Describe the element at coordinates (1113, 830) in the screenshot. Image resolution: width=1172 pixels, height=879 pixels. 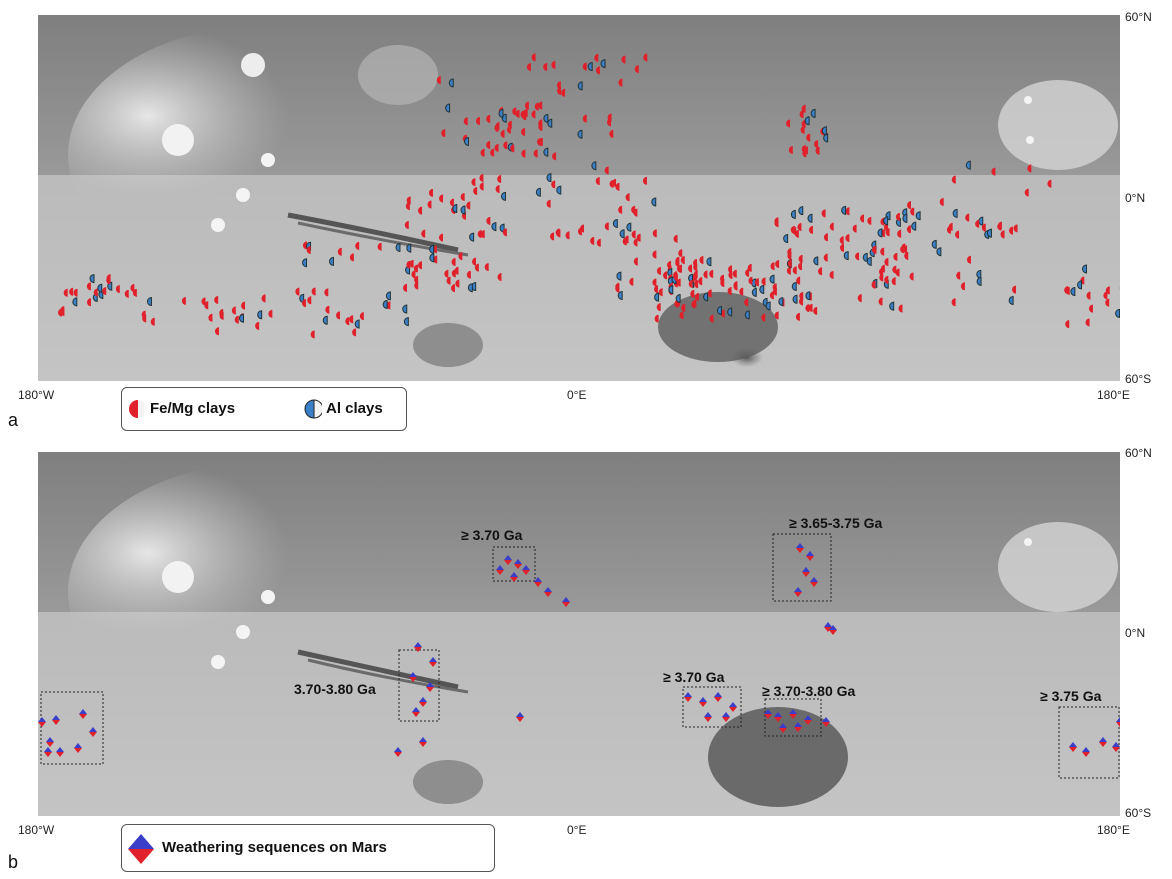
I see `lon-label-180e-b: 180°E` at that location.